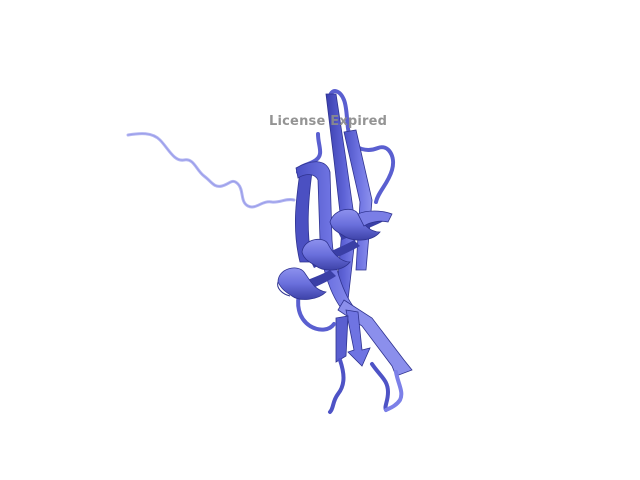 This screenshot has width=640, height=480. Describe the element at coordinates (335, 254) in the screenshot. I see `alpha-helix` at that location.